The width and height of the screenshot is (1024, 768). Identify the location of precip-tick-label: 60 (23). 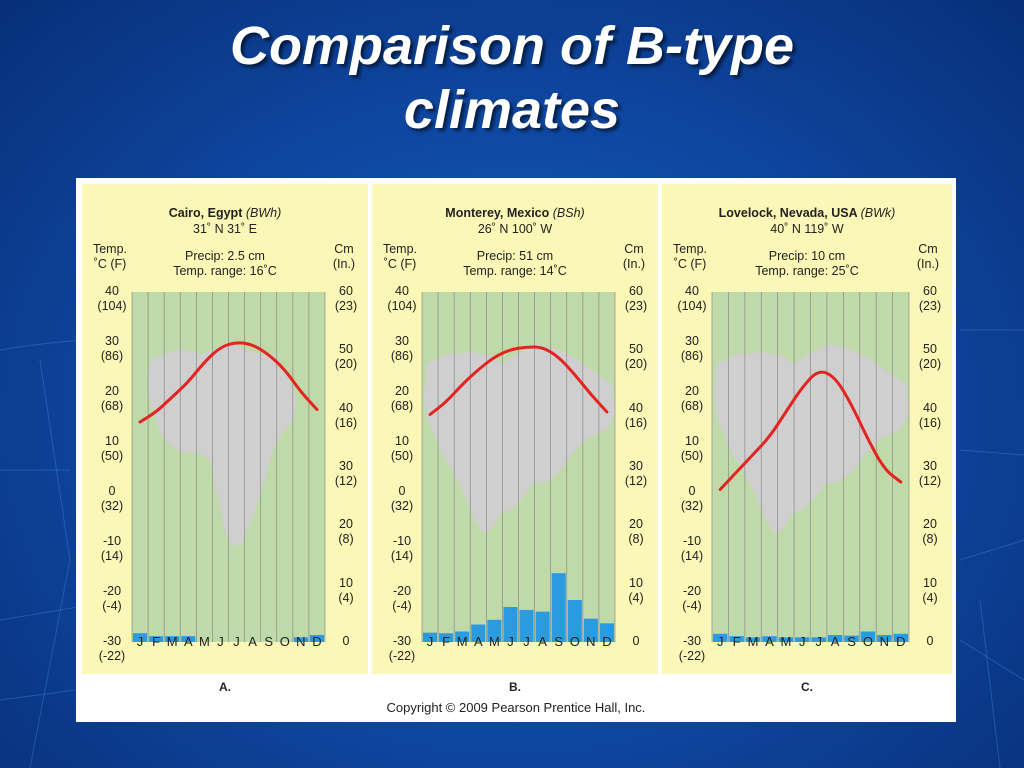
(346, 299).